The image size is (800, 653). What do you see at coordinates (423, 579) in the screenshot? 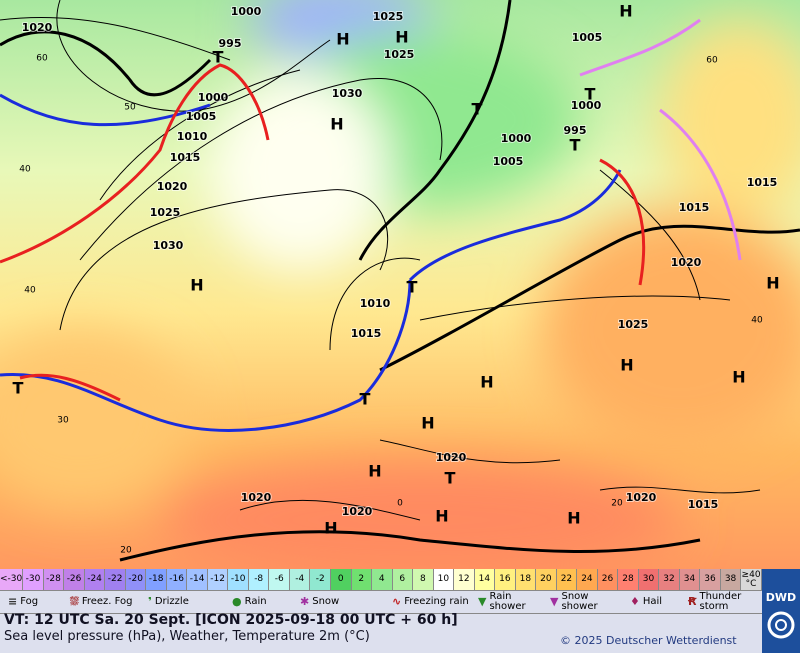
I see `scale-cell: 8` at bounding box center [423, 579].